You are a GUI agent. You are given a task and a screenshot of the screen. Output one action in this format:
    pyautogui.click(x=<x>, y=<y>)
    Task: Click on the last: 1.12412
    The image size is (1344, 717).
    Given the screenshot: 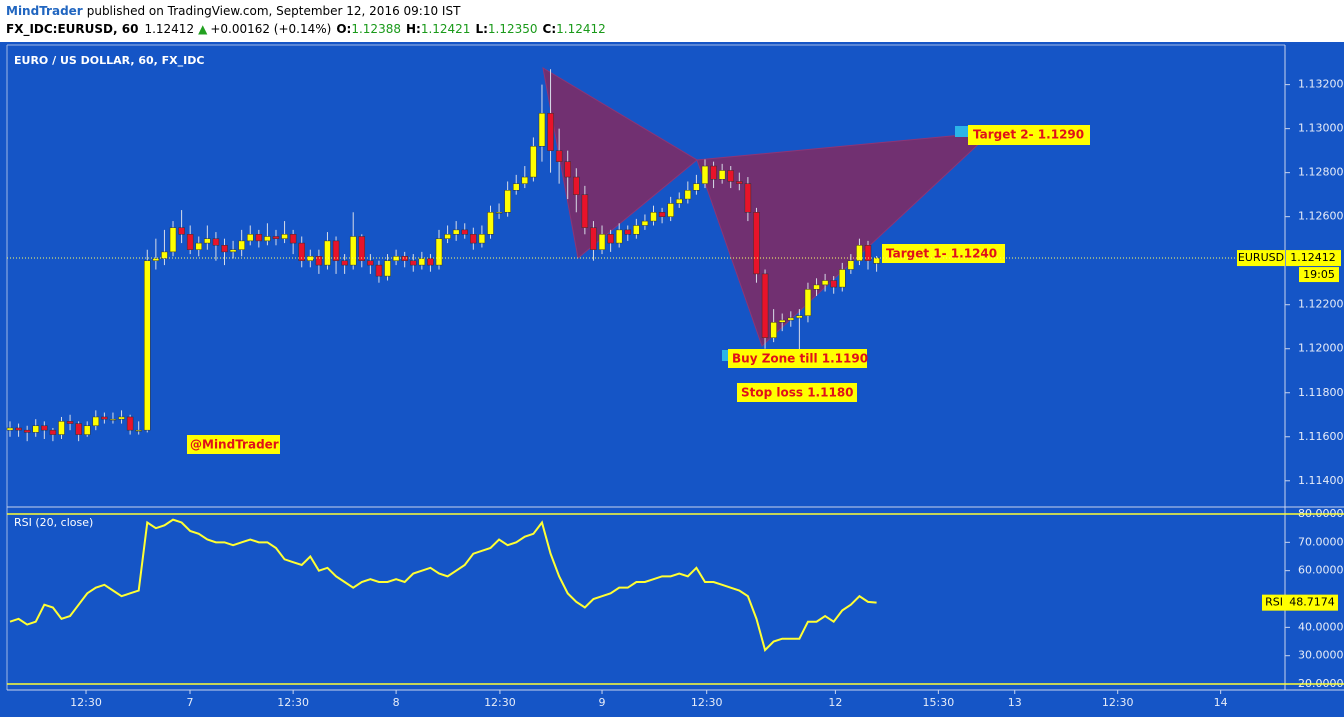 What is the action you would take?
    pyautogui.click(x=169, y=29)
    